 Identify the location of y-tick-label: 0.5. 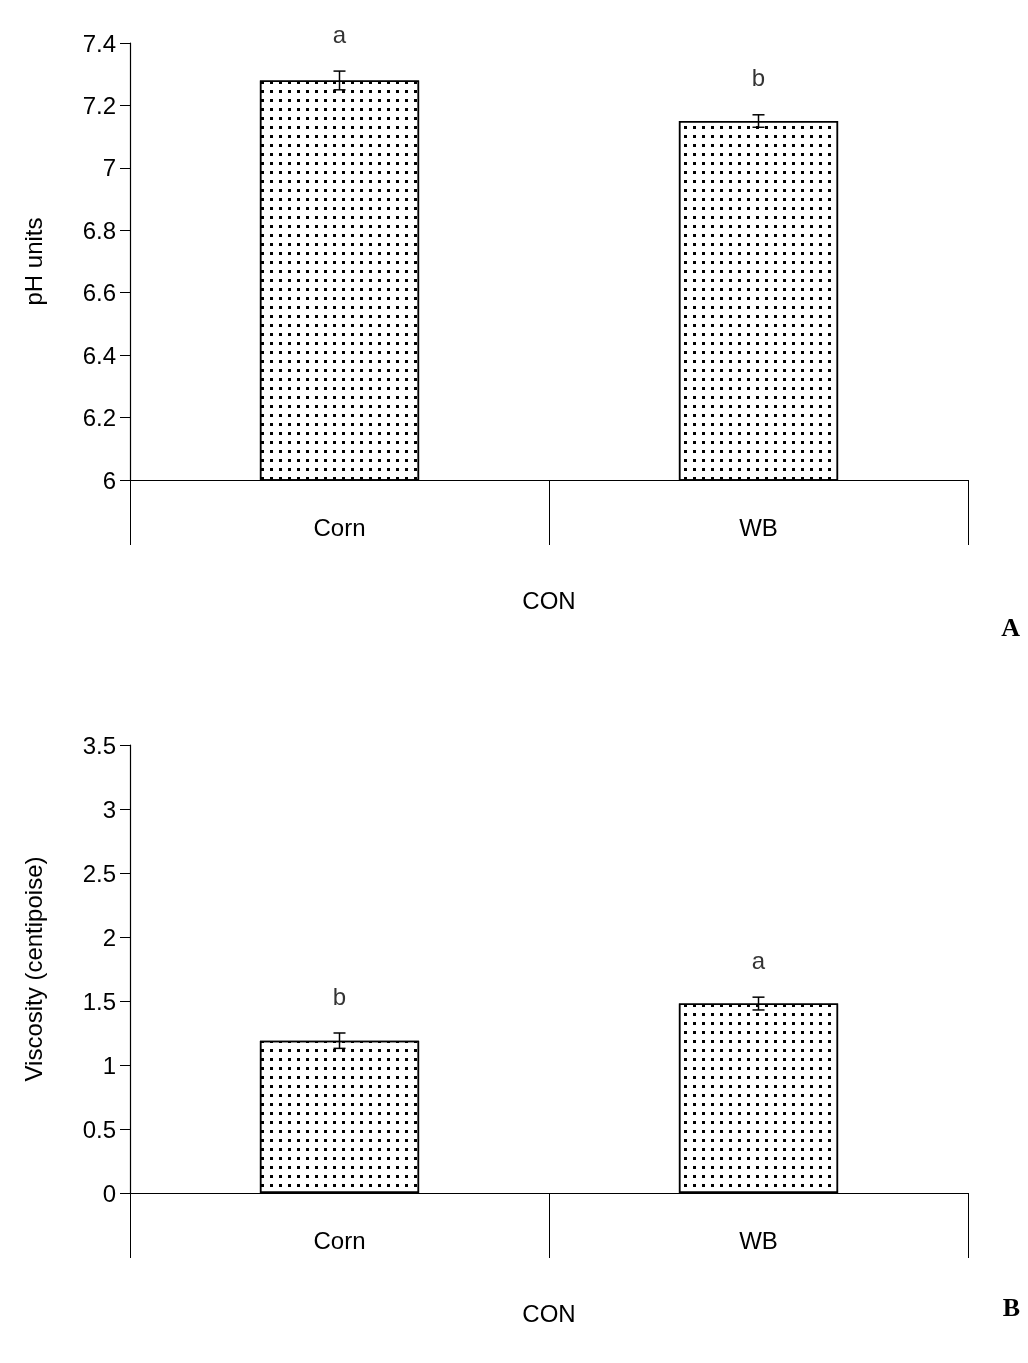
(99, 1129).